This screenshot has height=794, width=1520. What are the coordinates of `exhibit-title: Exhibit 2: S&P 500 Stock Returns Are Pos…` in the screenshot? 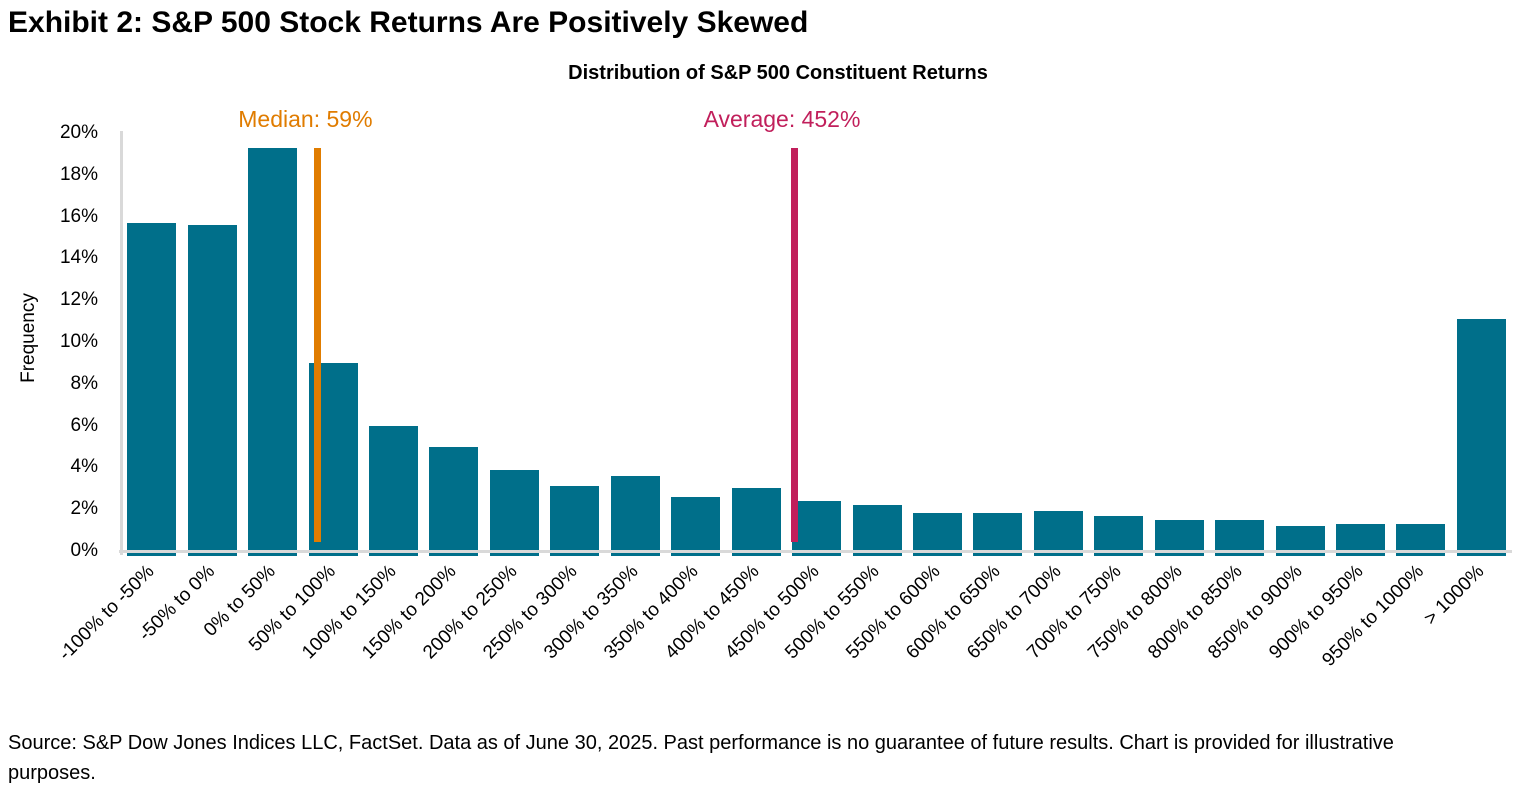 It's located at (408, 22).